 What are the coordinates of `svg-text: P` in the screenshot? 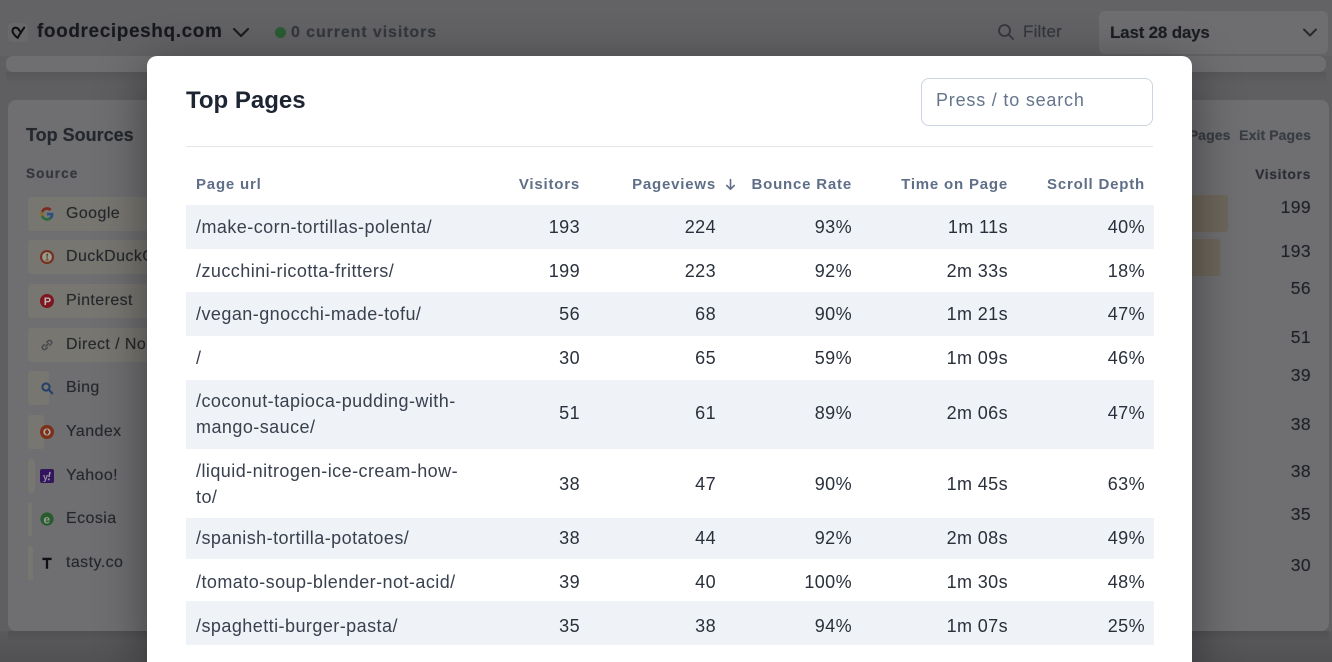 It's located at (47, 302).